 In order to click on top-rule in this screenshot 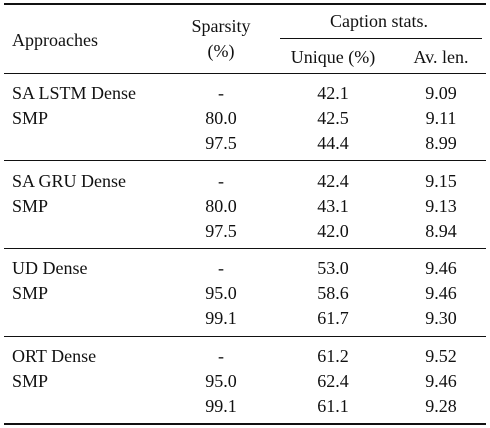, I will do `click(245, 4)`.